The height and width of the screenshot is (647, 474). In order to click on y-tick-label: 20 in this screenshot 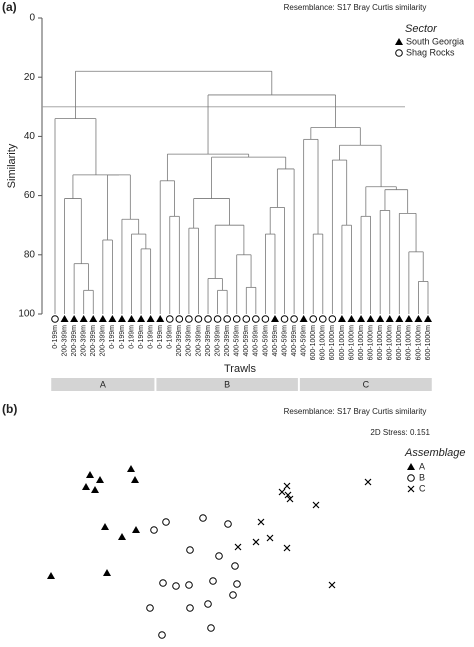, I will do `click(30, 77)`.